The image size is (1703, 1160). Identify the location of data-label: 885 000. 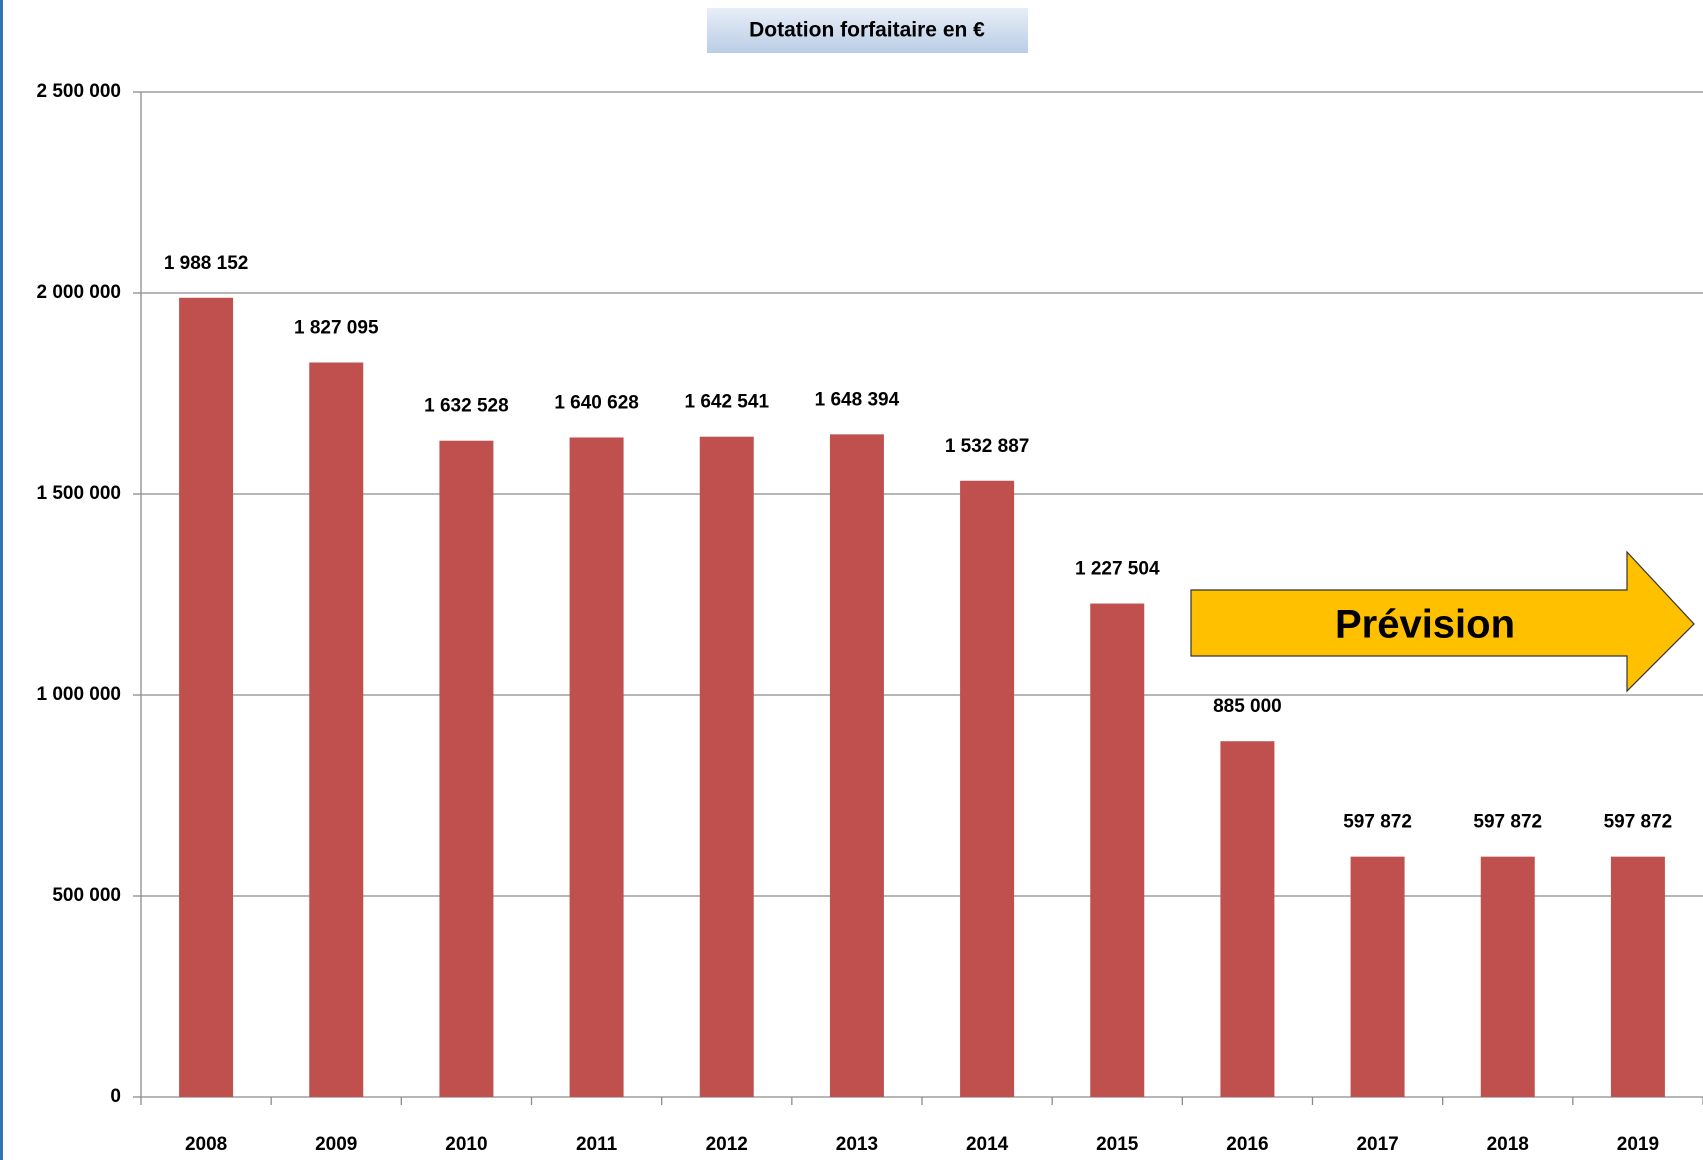
(1247, 706).